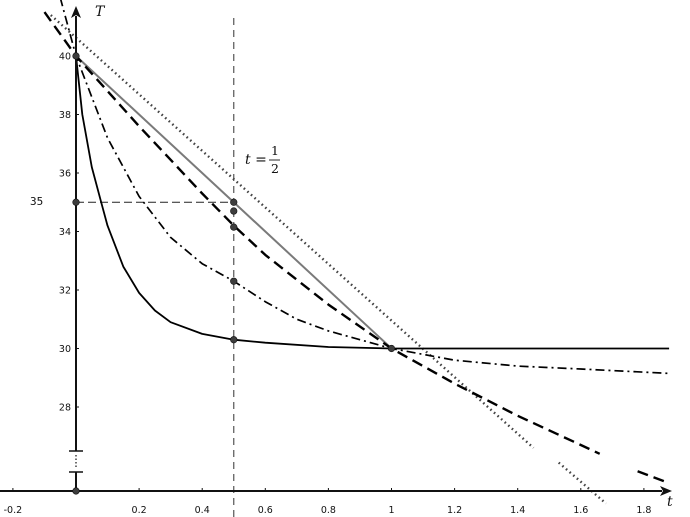 The width and height of the screenshot is (690, 517). What do you see at coordinates (256, 160) in the screenshot?
I see `annotation-lhs: t =` at bounding box center [256, 160].